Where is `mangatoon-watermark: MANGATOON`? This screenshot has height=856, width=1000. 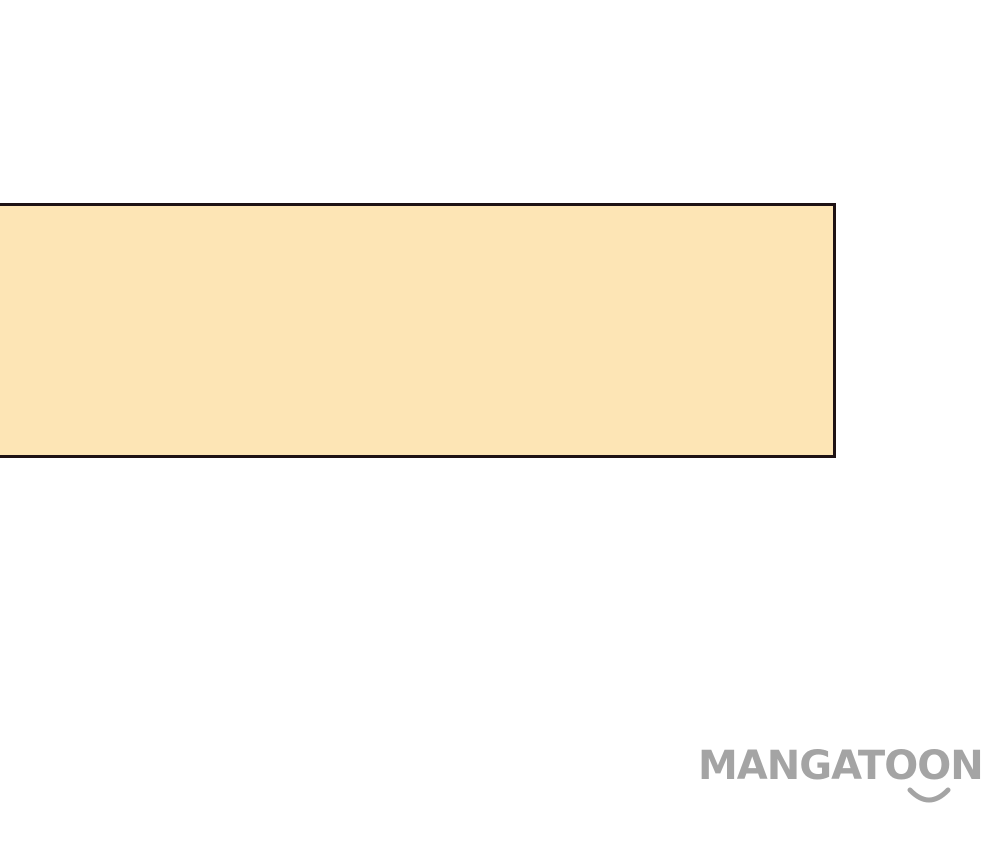 mangatoon-watermark: MANGATOON is located at coordinates (849, 774).